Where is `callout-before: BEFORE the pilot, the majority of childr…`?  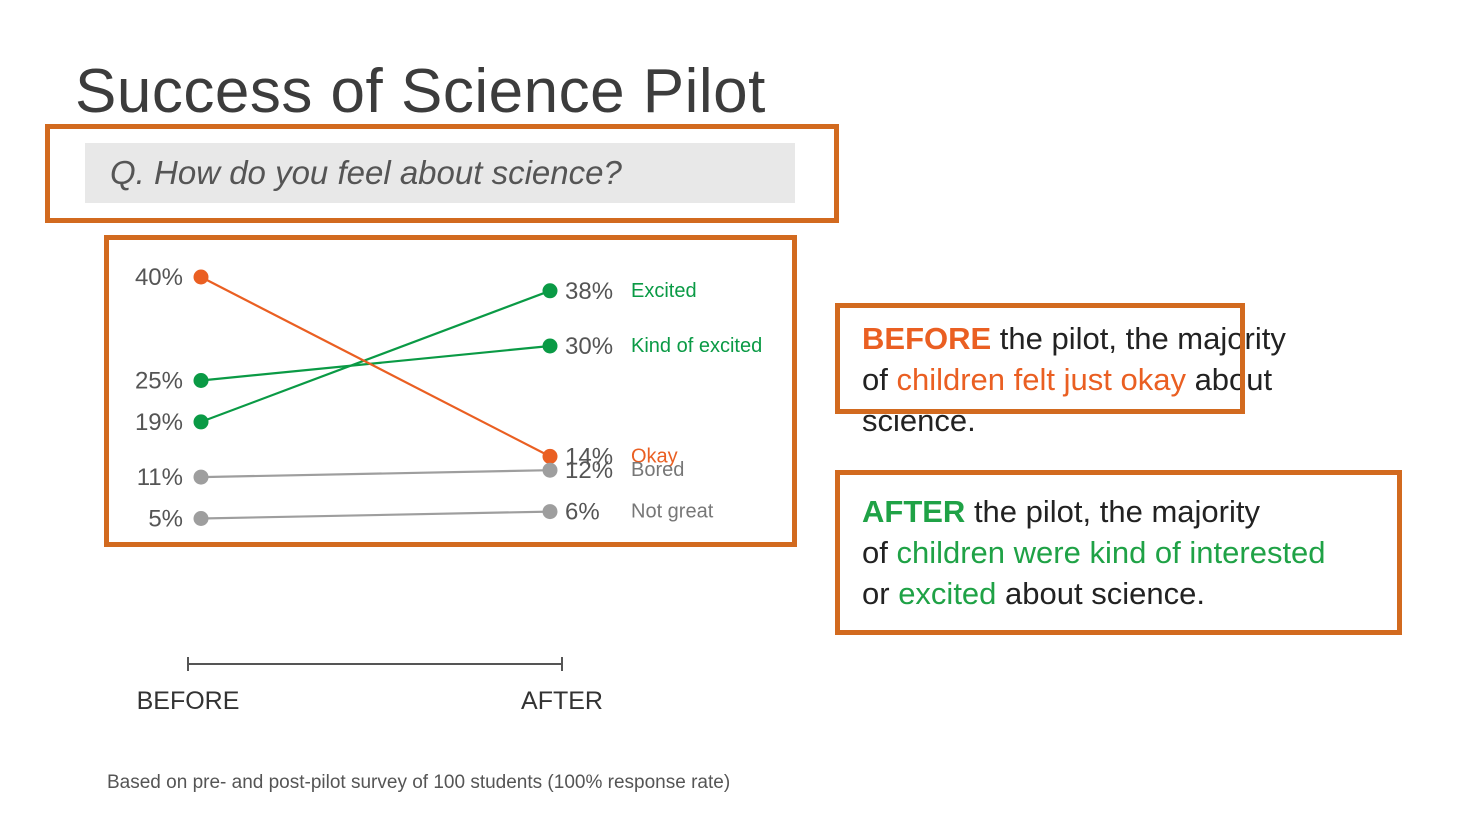 callout-before: BEFORE the pilot, the majority of childr… is located at coordinates (1074, 379).